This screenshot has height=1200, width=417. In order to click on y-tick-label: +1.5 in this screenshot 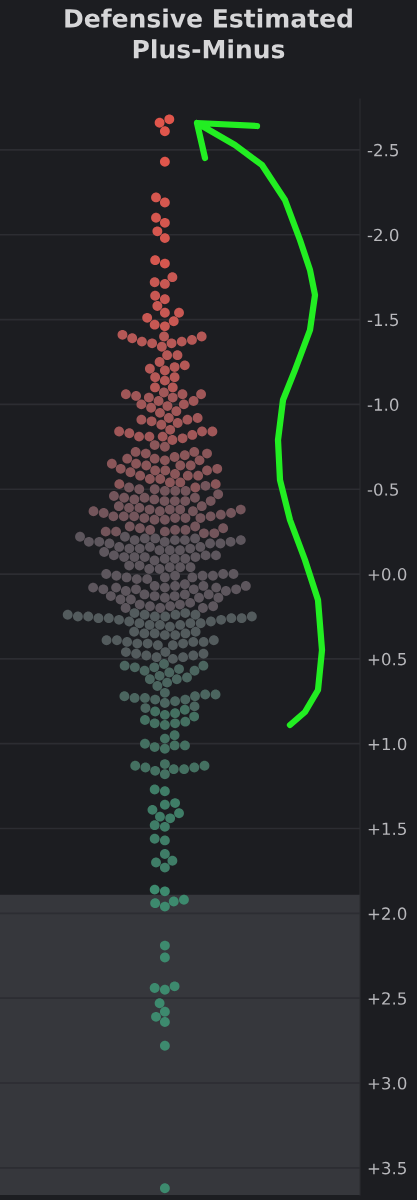, I will do `click(387, 829)`.